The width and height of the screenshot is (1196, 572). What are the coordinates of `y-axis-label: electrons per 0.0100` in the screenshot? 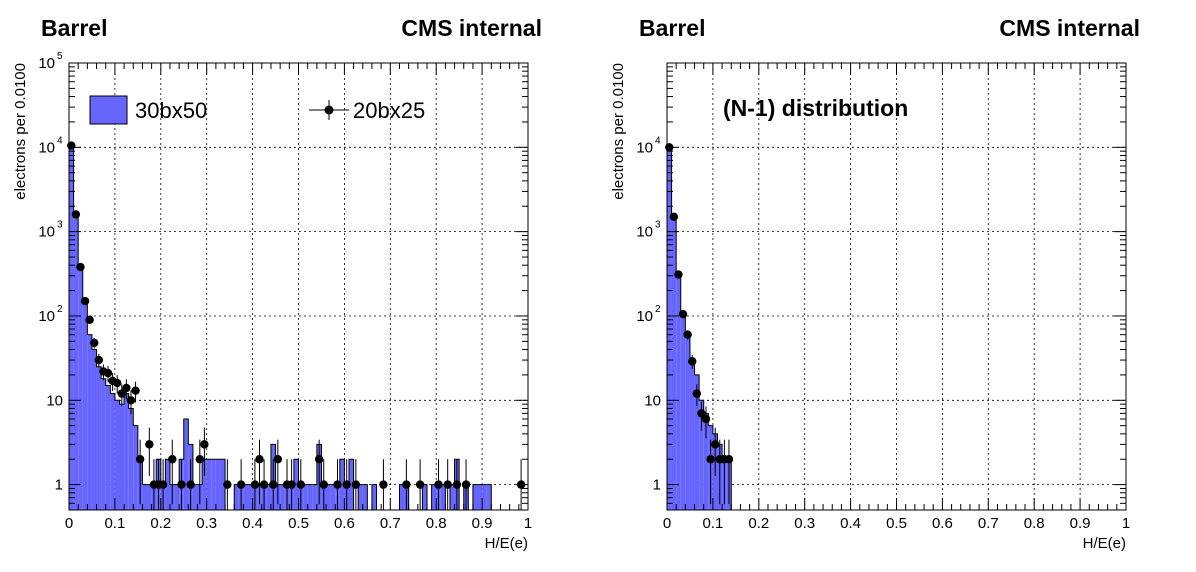 It's located at (20, 131).